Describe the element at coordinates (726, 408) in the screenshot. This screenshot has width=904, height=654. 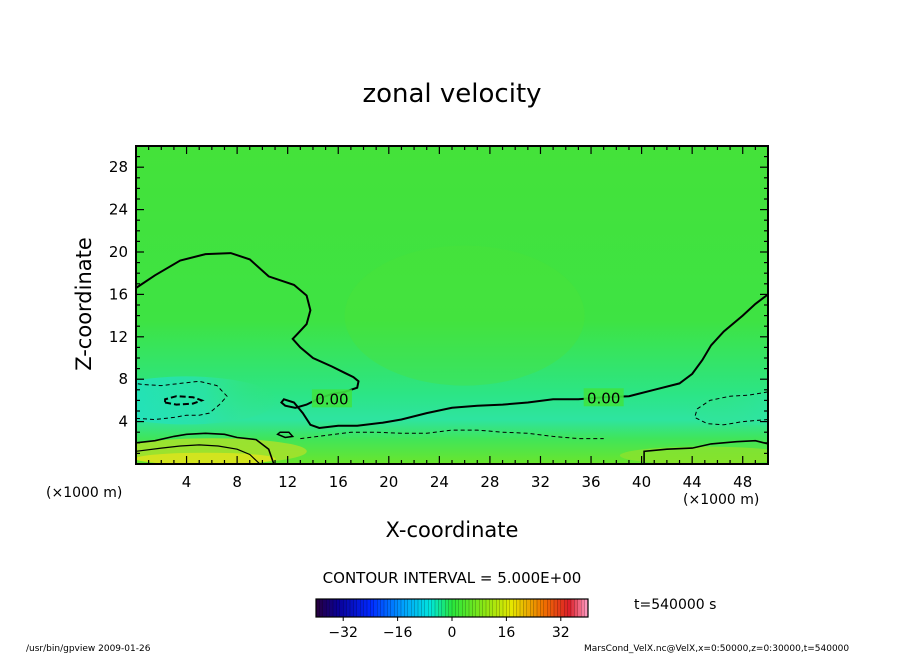
I see `field-negative-jet-right` at that location.